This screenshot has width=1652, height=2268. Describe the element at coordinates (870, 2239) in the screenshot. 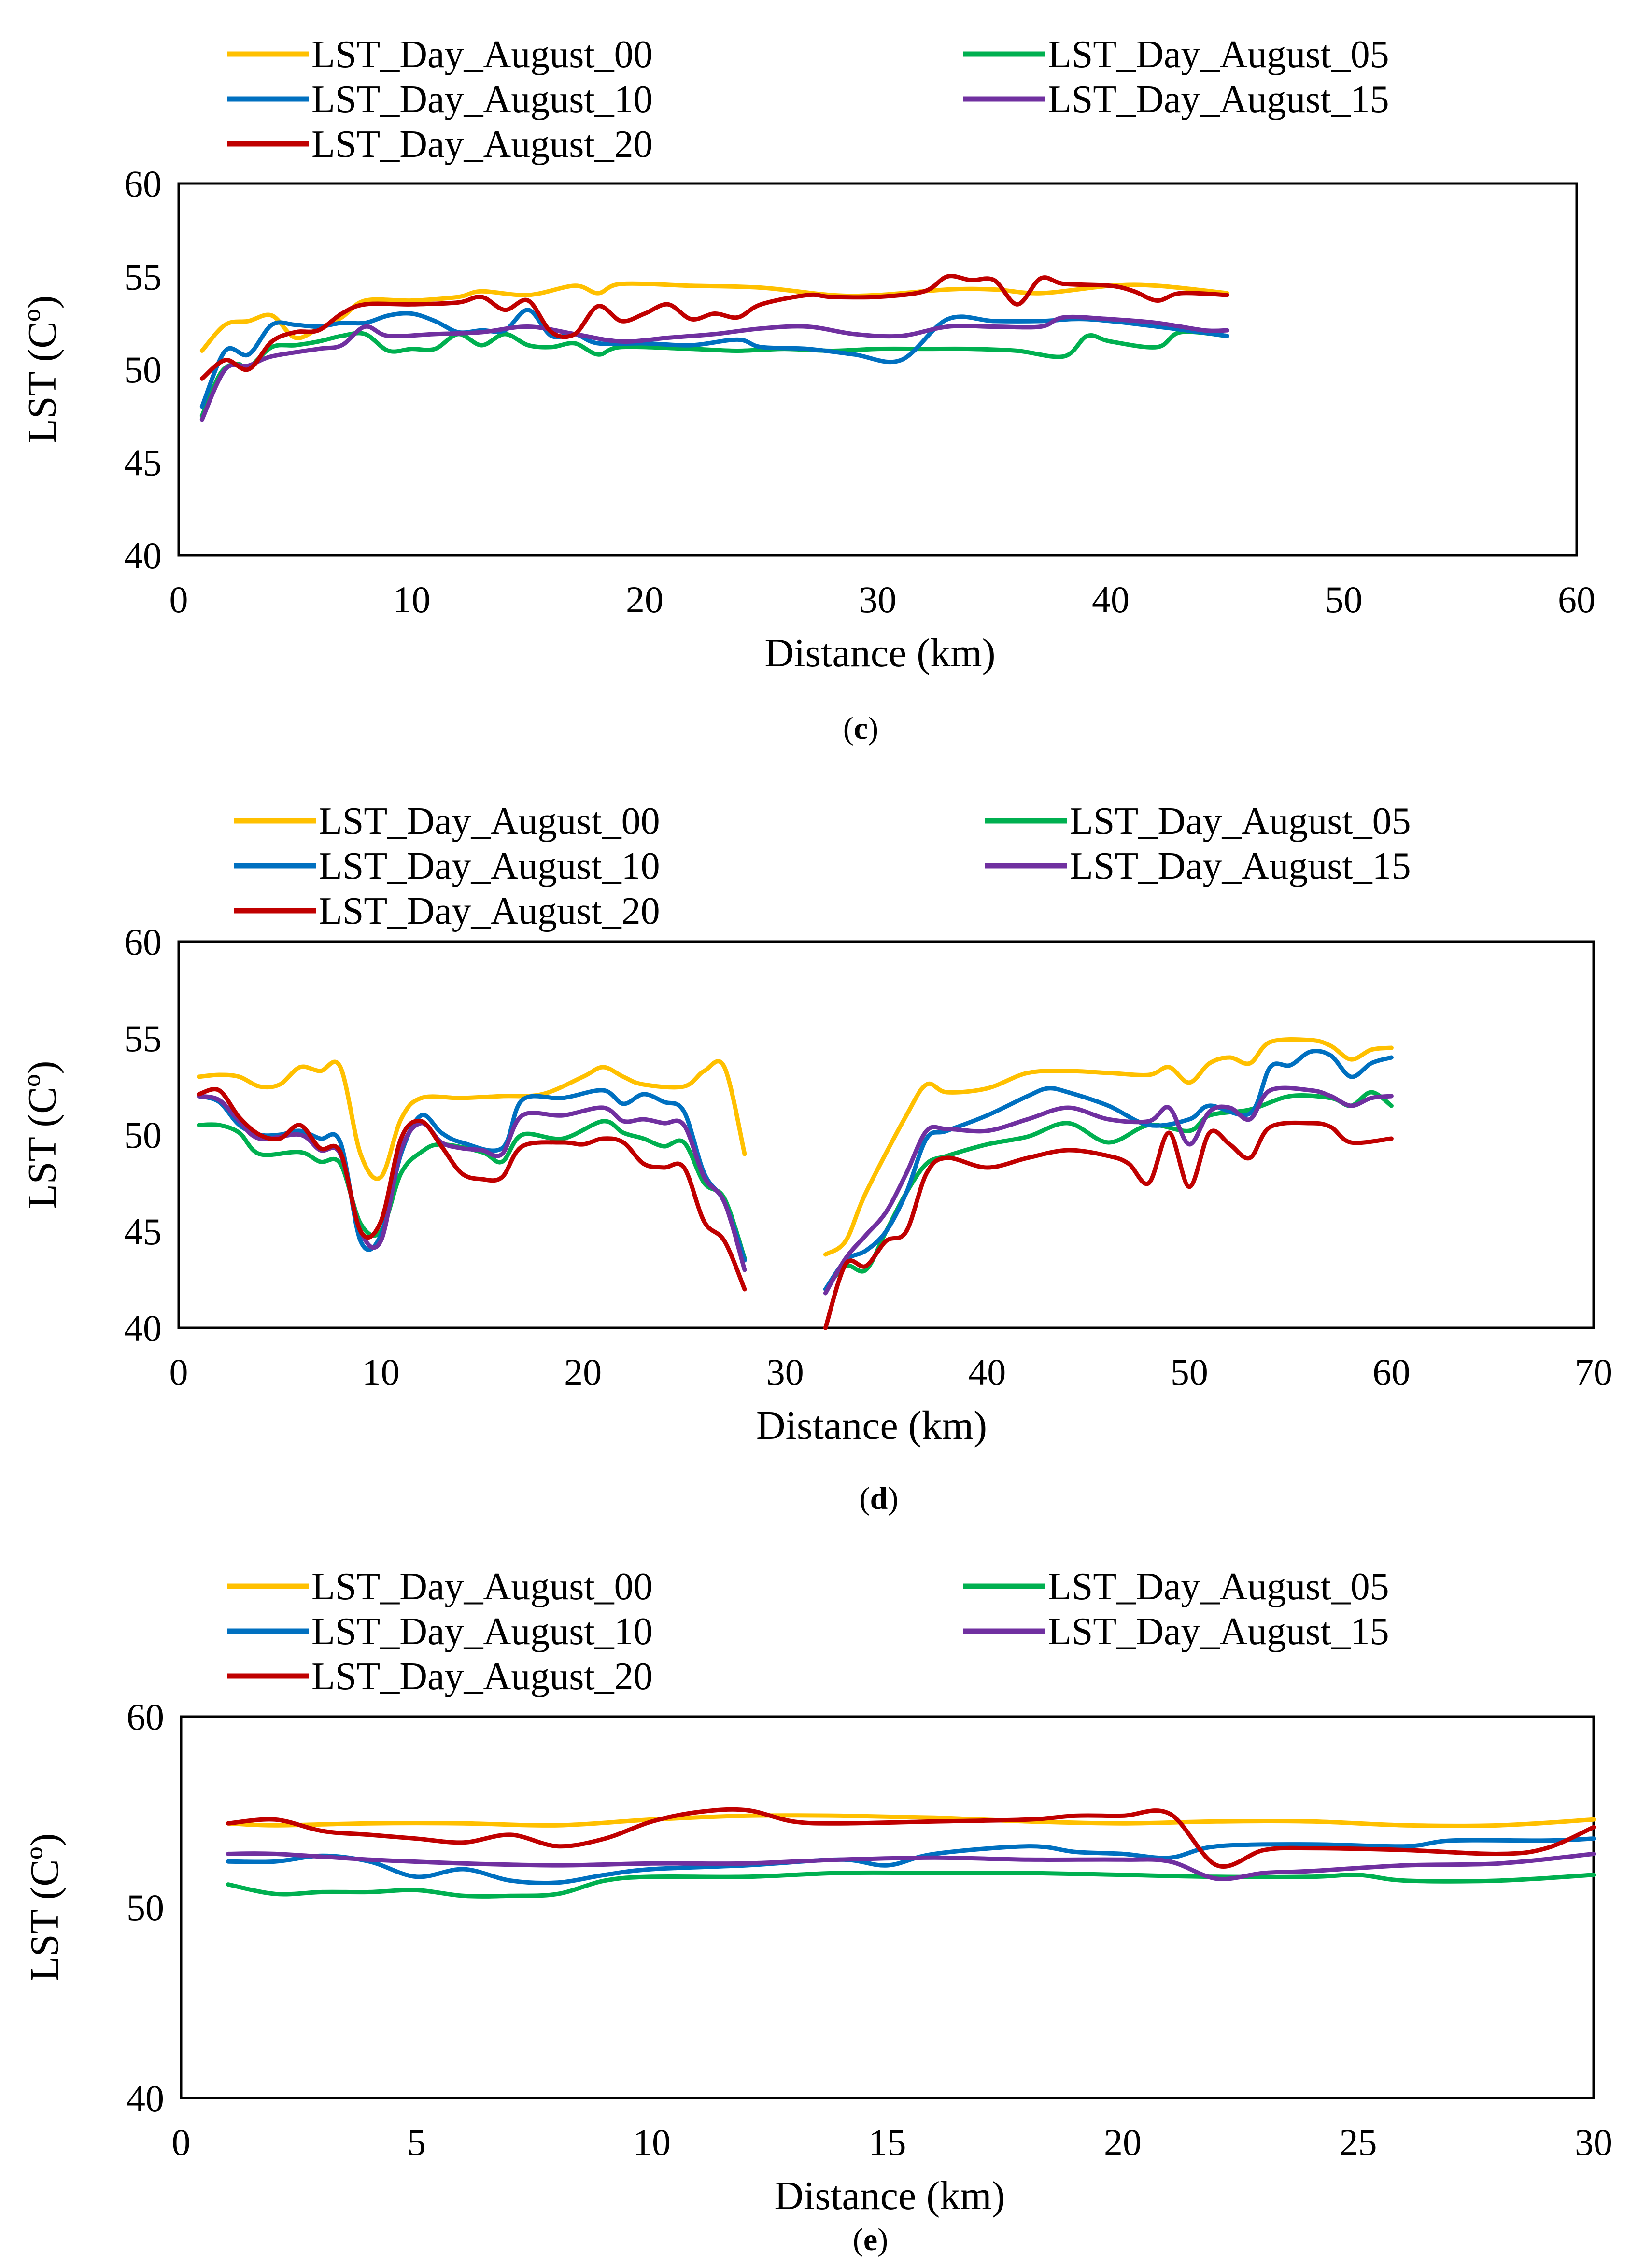

I see `panel-caption: (e)` at that location.